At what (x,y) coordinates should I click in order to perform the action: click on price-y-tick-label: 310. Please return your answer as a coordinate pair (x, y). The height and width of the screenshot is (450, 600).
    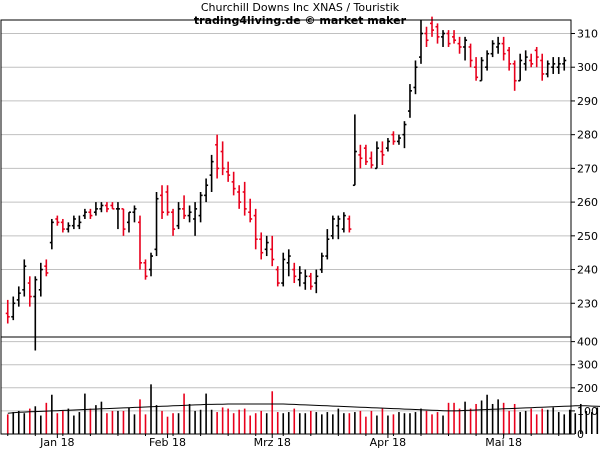
    Looking at the image, I should click on (587, 33).